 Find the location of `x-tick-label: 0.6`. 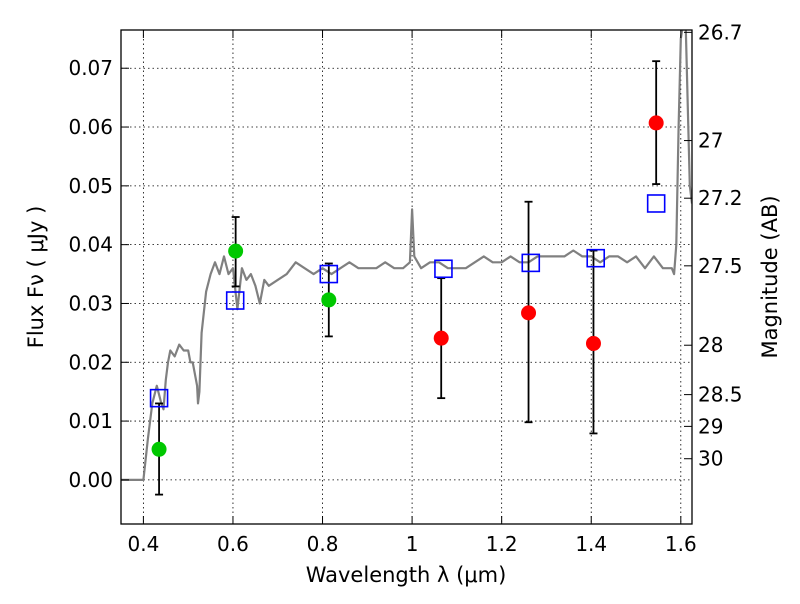

x-tick-label: 0.6 is located at coordinates (233, 544).